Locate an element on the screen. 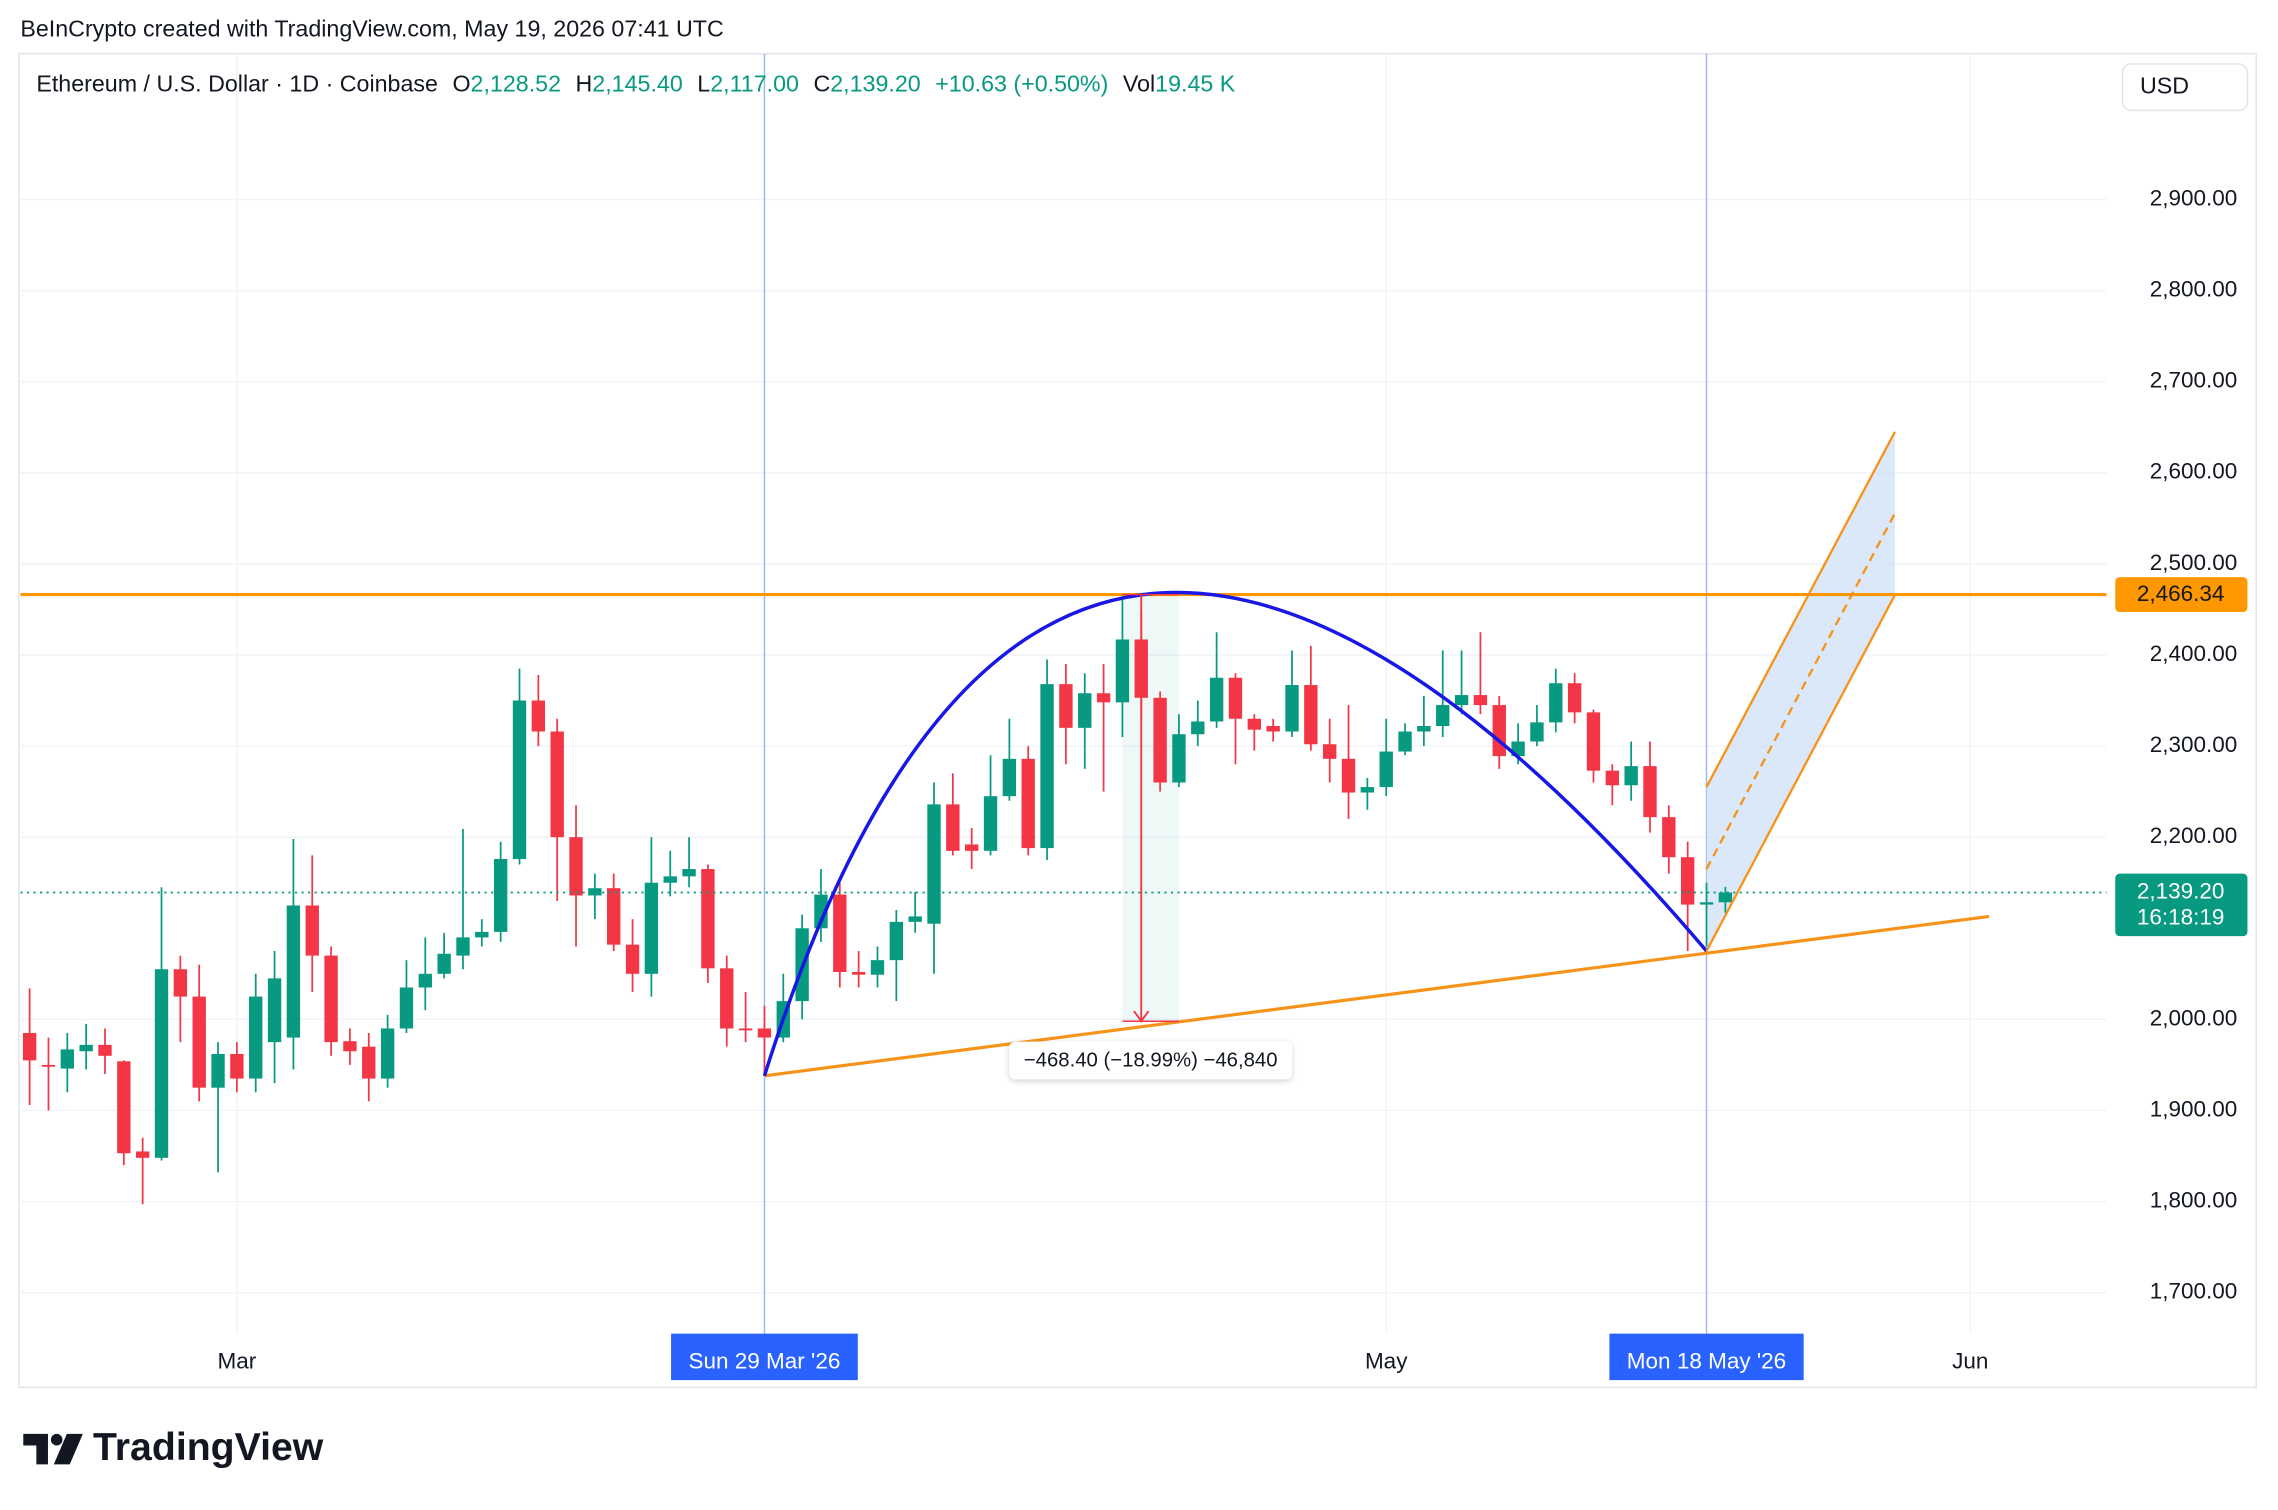  legend-key: O is located at coordinates (461, 84).